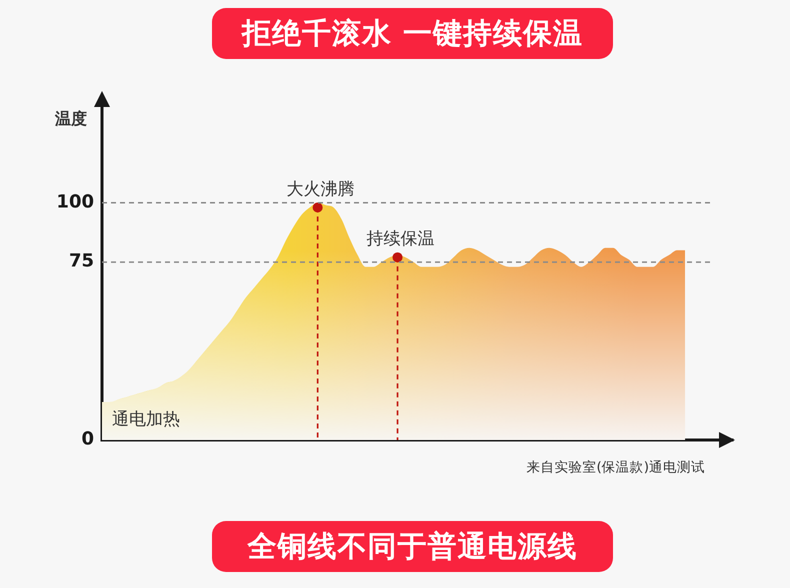 The width and height of the screenshot is (790, 588). Describe the element at coordinates (615, 468) in the screenshot. I see `text: 来自实验室(保温款)通电测试` at that location.